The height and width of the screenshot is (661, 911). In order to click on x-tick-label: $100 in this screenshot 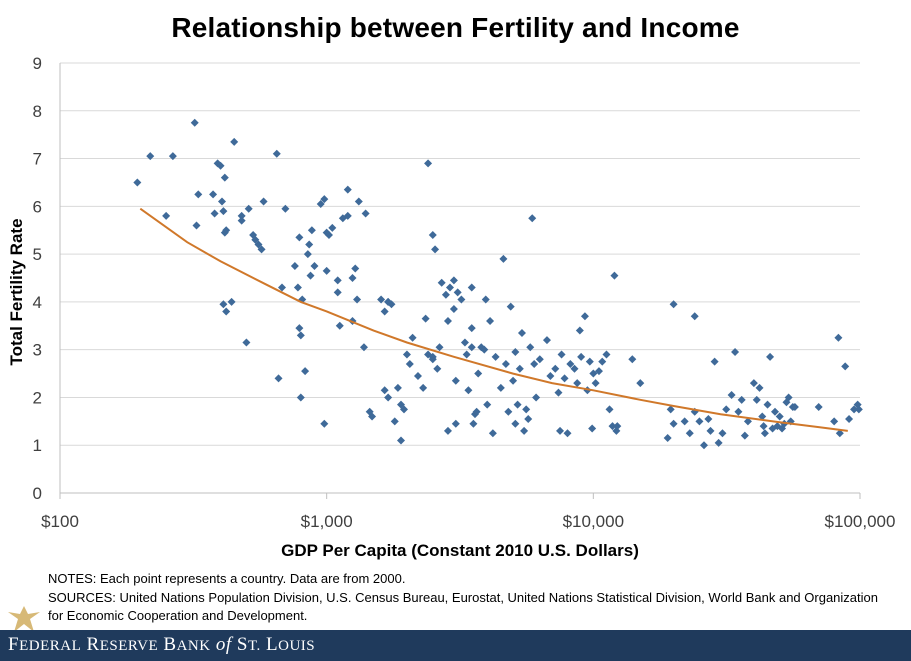, I will do `click(60, 521)`.